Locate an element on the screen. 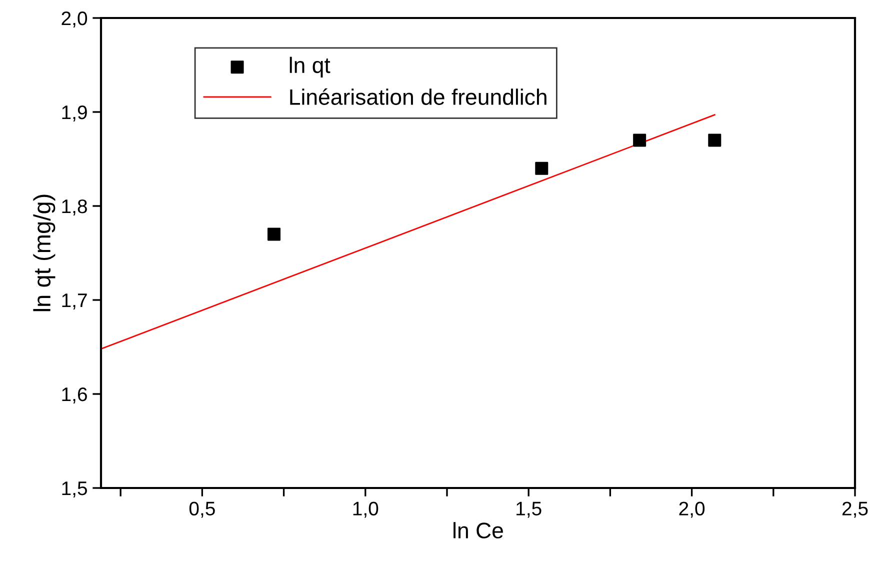 This screenshot has width=879, height=561. x-tick-label: 2,0 is located at coordinates (692, 510).